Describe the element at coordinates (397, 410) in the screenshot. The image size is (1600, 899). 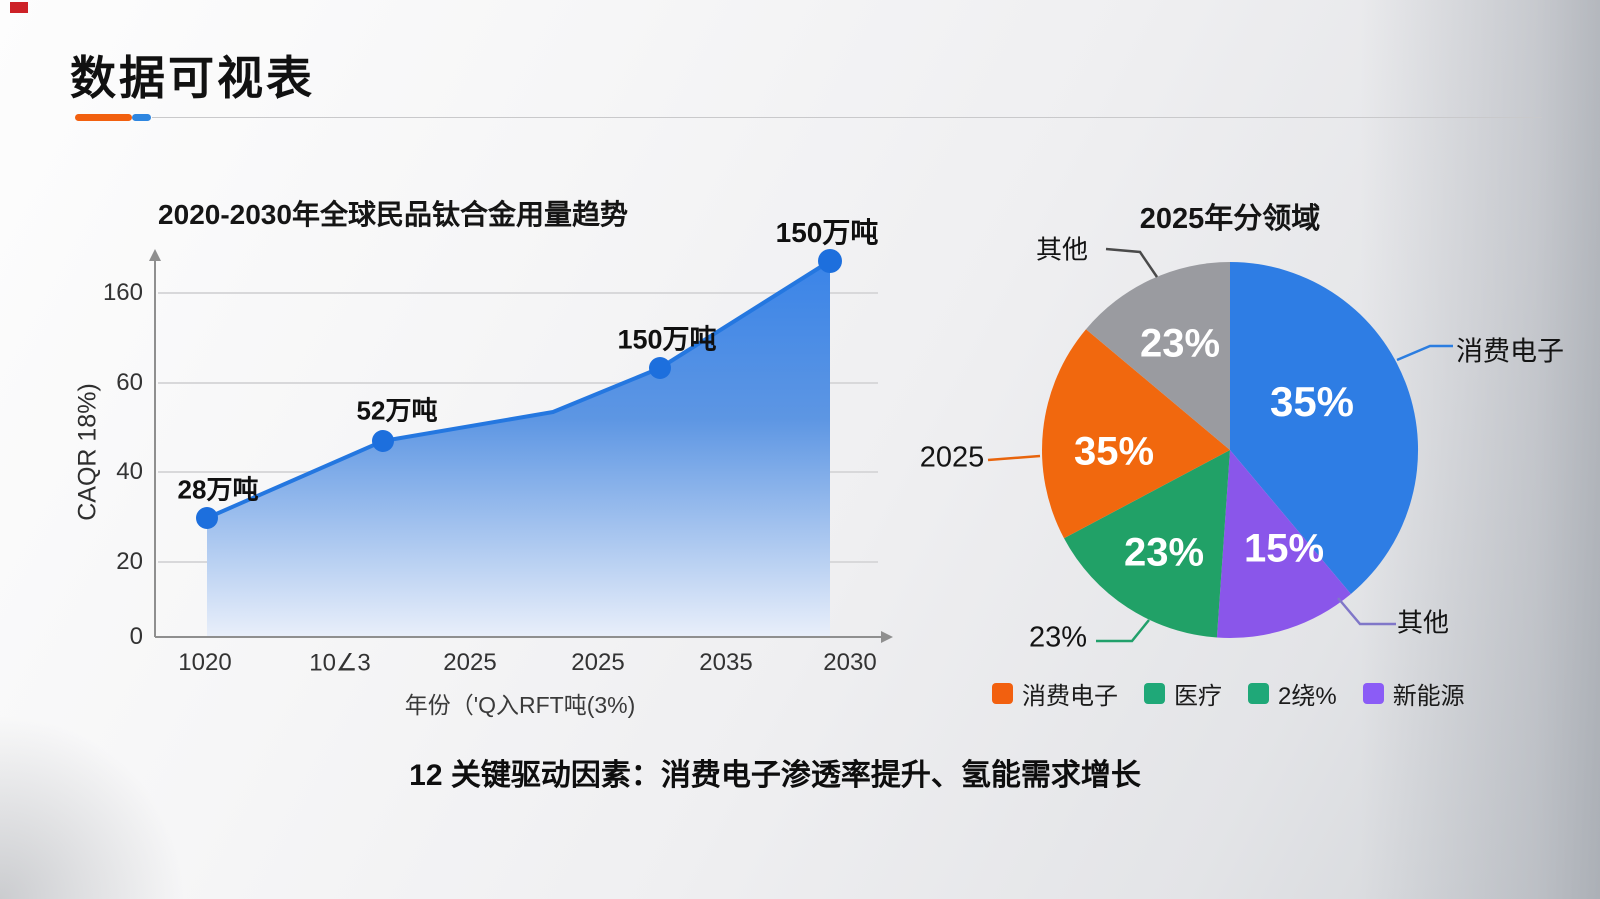
I see `point-value-label: 52万吨` at that location.